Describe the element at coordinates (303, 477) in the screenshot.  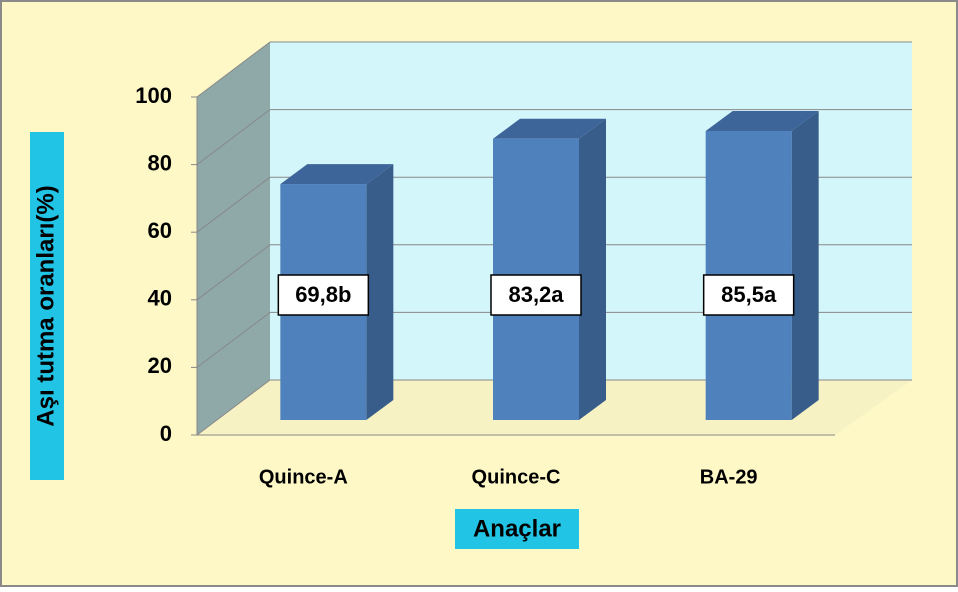
I see `x-tick-label: Quince-A` at that location.